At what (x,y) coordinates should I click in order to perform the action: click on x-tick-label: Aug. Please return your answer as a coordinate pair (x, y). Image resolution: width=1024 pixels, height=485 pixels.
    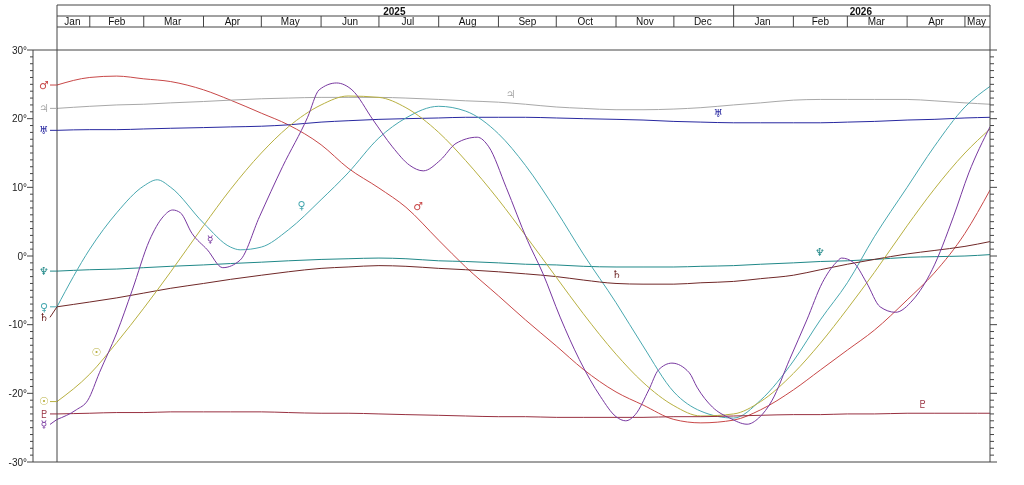
    Looking at the image, I should click on (467, 21).